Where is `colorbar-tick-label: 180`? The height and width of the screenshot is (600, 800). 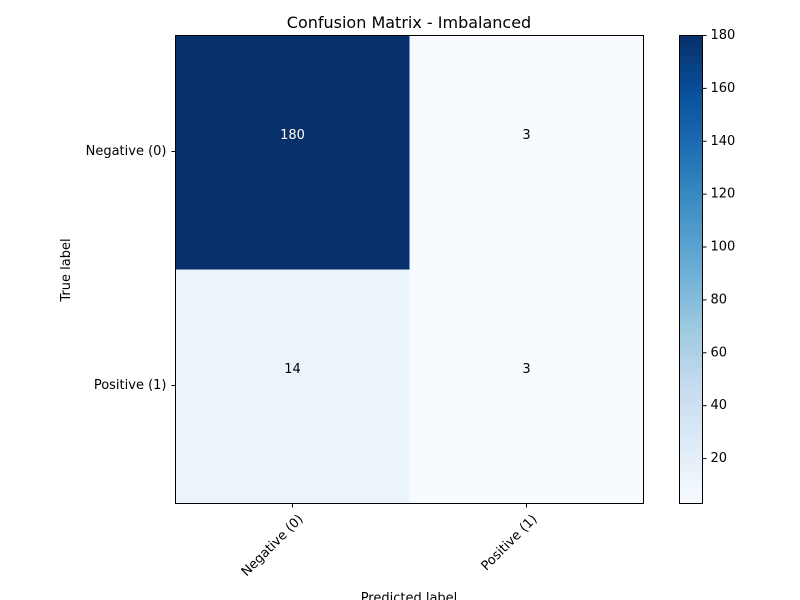 colorbar-tick-label: 180 is located at coordinates (723, 35).